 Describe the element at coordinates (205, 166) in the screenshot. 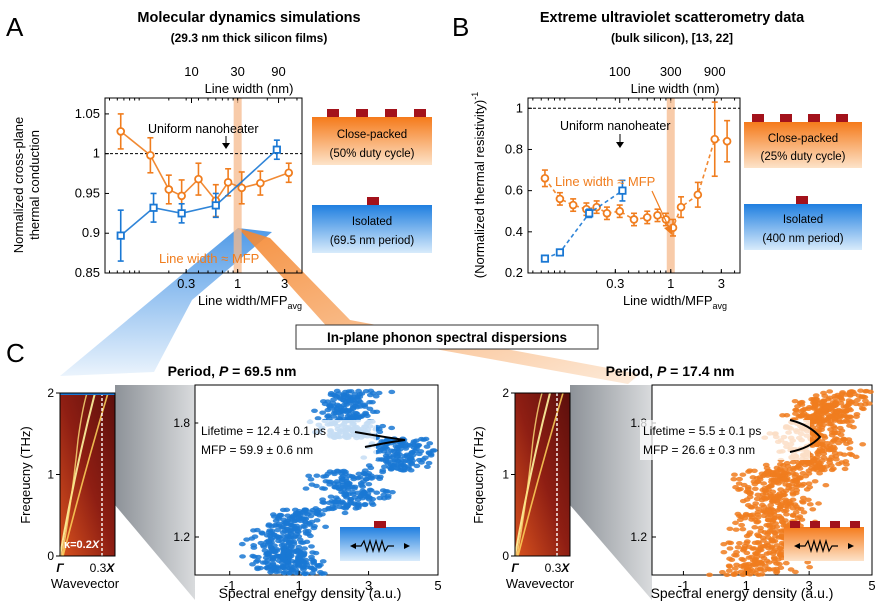

I see `panel-a-series-0-curve` at that location.